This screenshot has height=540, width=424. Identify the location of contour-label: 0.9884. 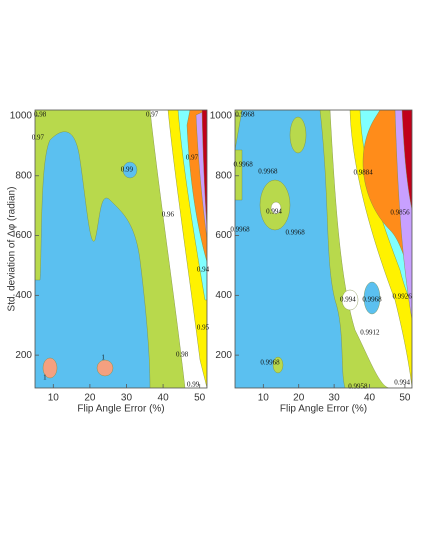
(364, 173).